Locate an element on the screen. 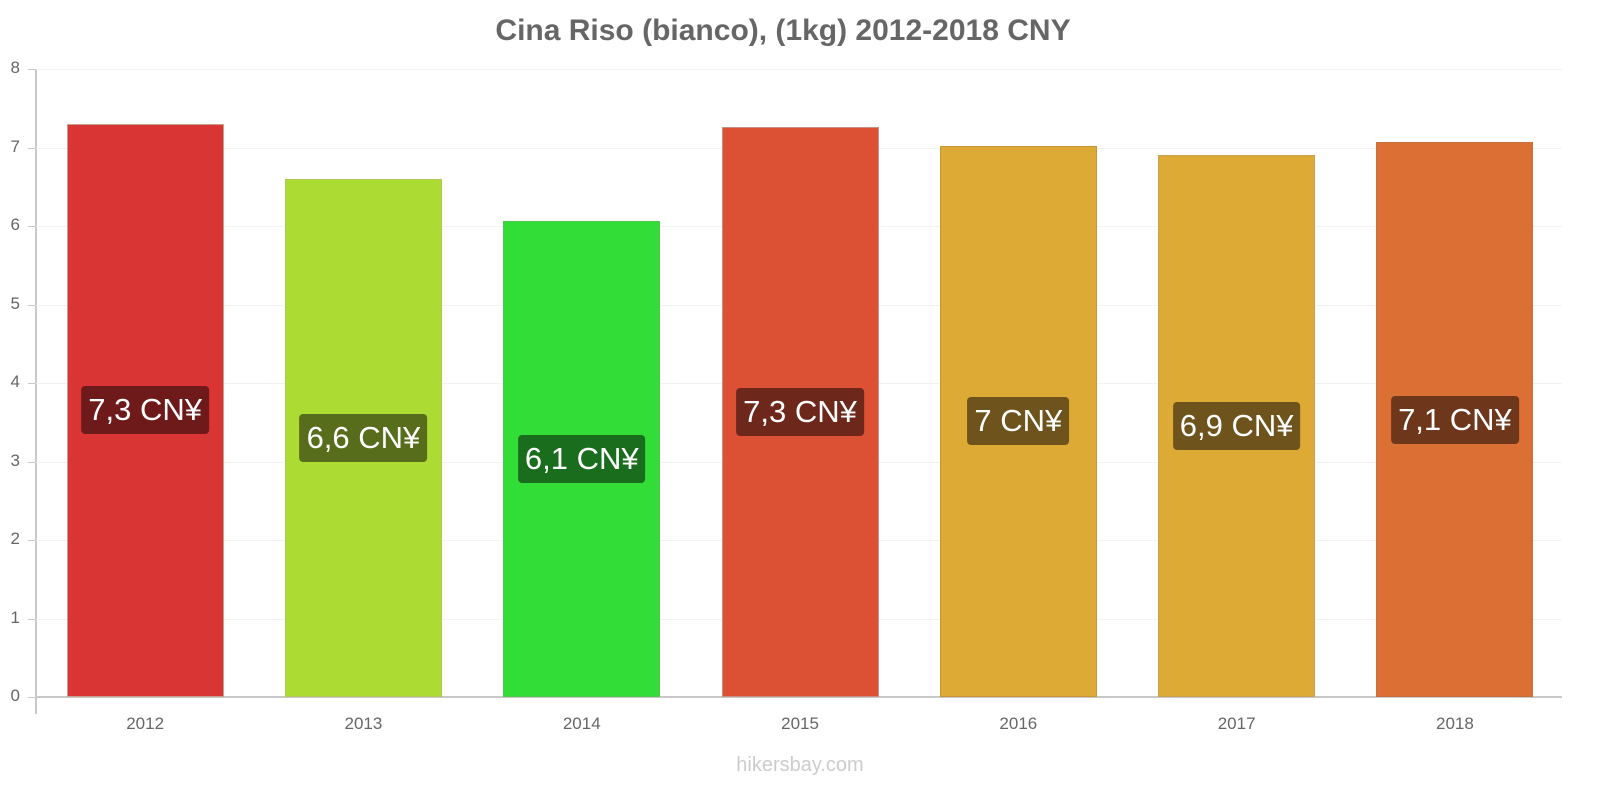 This screenshot has height=800, width=1600. y-tick-label: 4 is located at coordinates (15, 381).